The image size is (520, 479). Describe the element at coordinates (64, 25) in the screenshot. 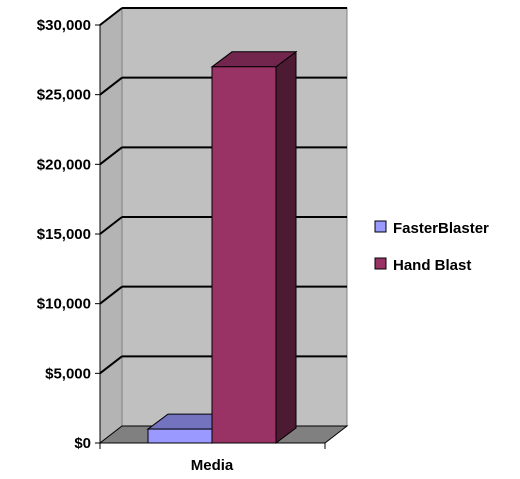

I see `value-axis-tick-label: $30,000` at that location.